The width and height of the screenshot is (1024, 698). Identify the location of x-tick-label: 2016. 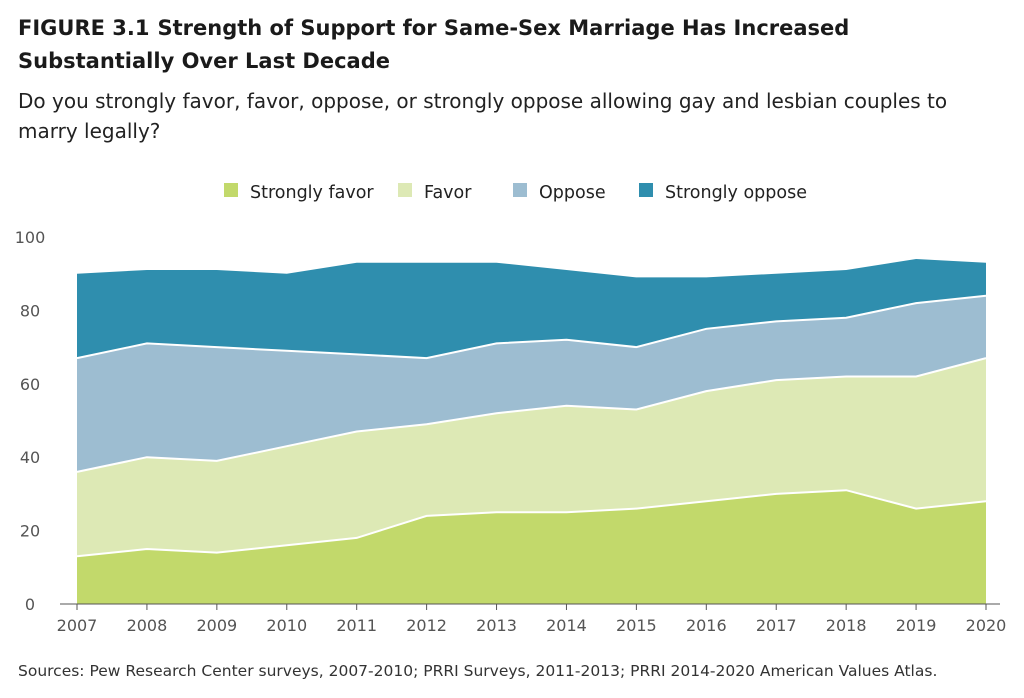
(706, 625).